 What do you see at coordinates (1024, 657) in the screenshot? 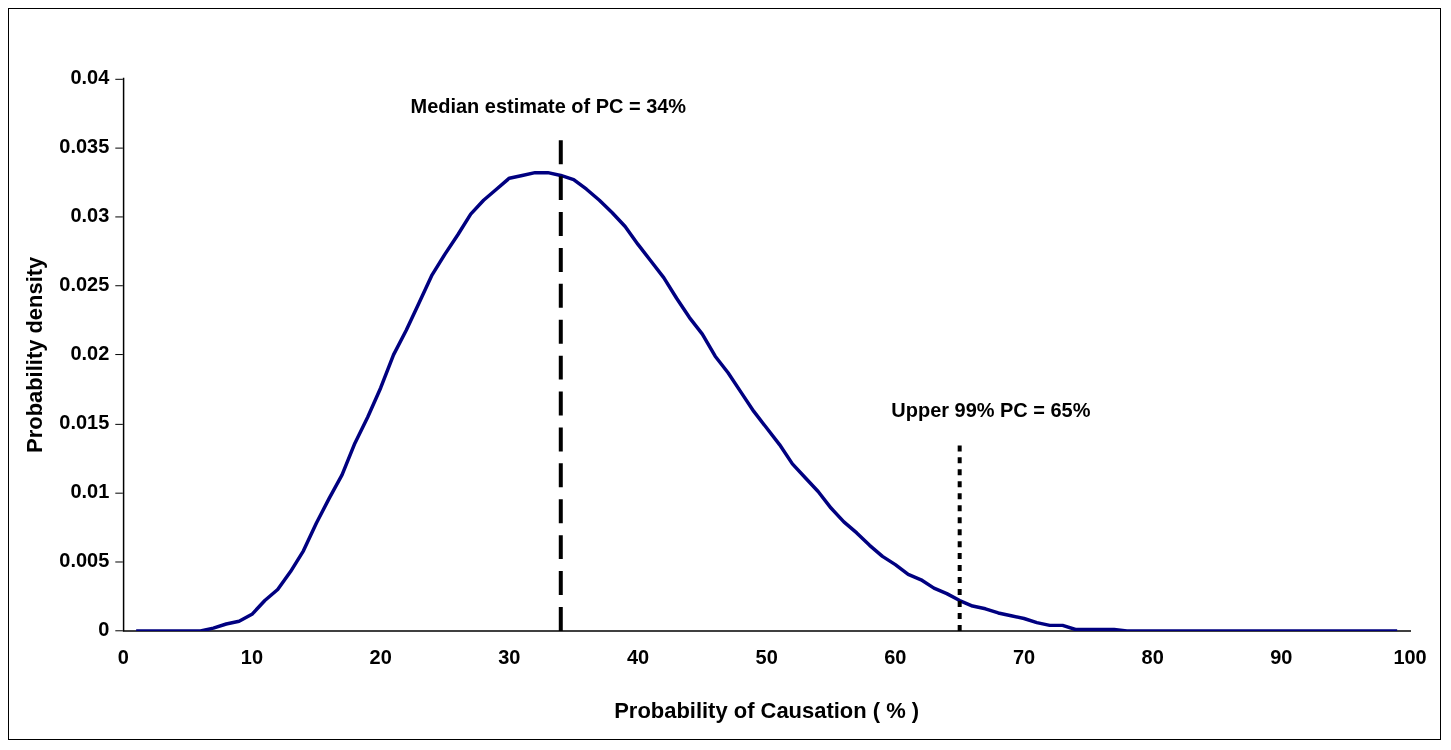
I see `x-tick-label: 70` at bounding box center [1024, 657].